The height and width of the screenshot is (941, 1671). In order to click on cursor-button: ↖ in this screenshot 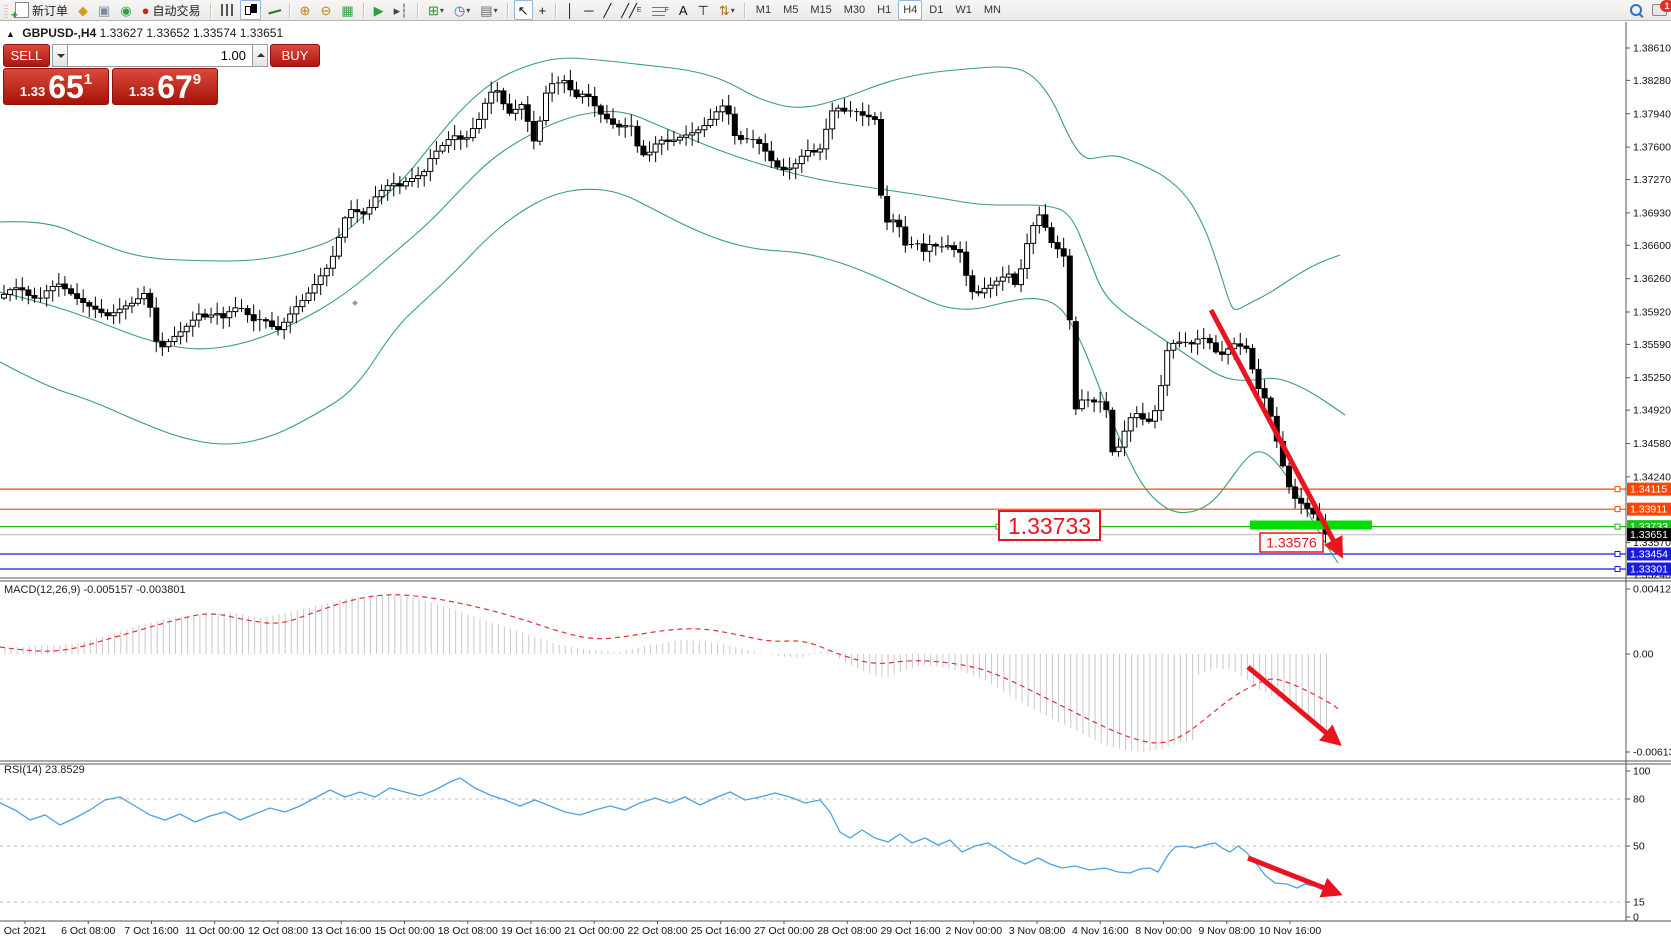, I will do `click(523, 10)`.